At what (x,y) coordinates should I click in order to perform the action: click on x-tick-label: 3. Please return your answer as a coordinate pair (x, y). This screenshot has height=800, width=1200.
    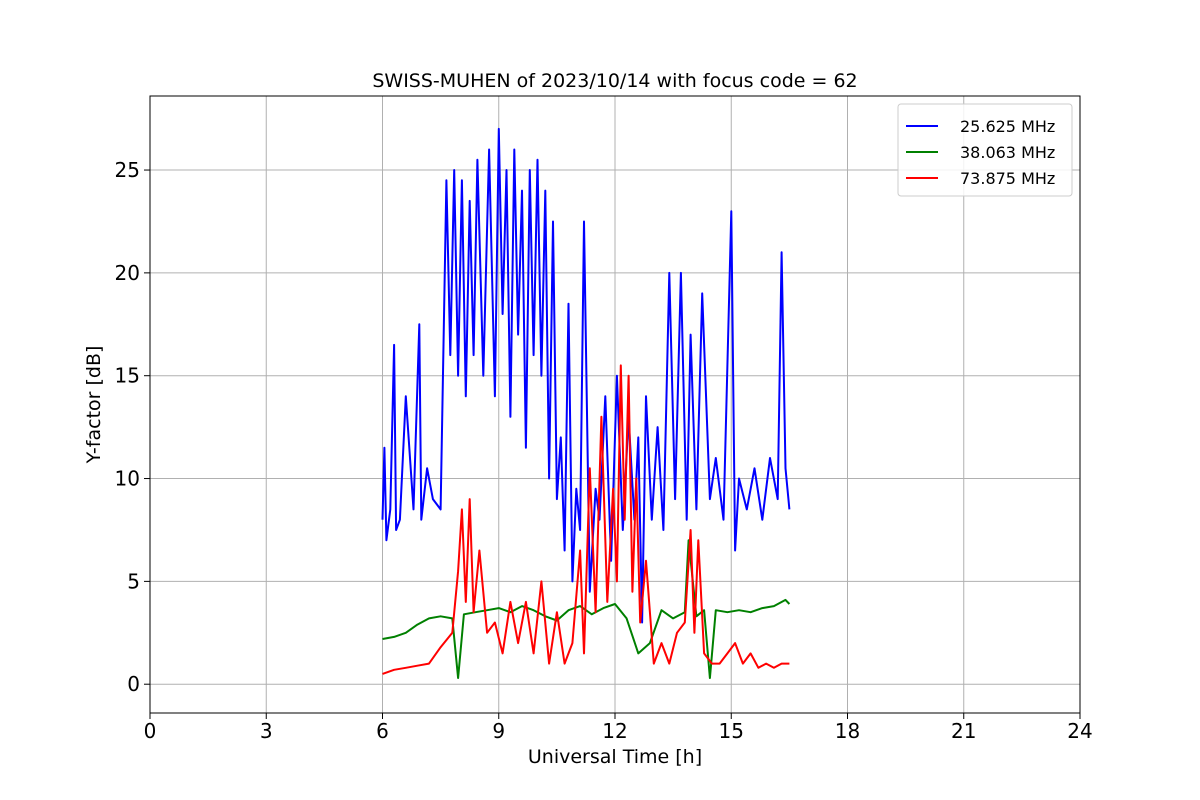
    Looking at the image, I should click on (266, 731).